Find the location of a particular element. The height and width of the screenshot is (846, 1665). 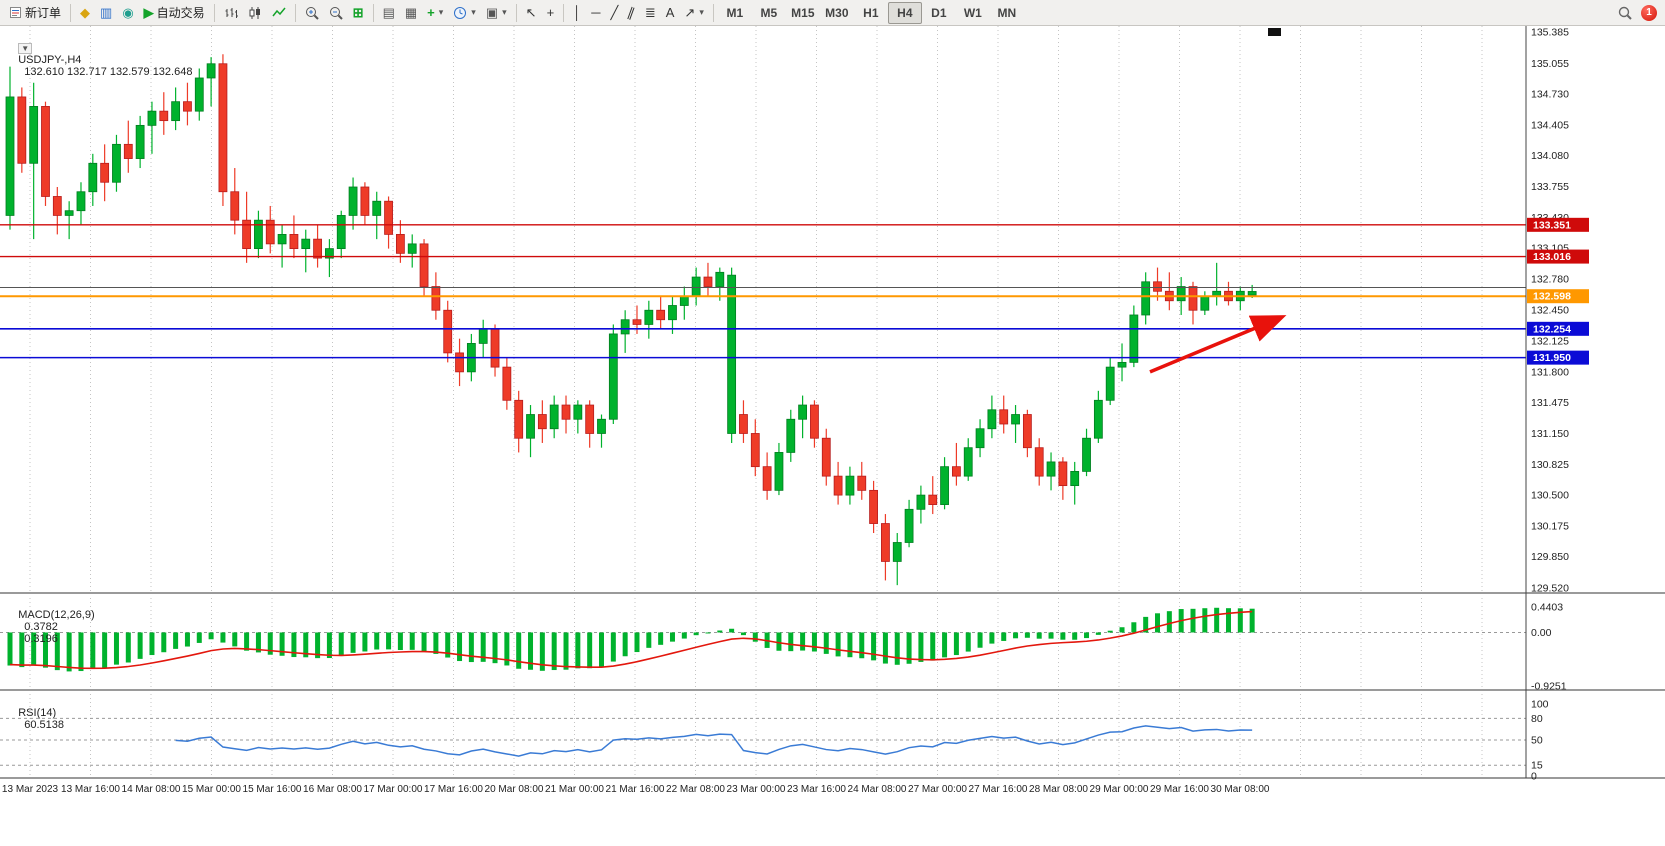

svg-text: 20 Mar 08:00 is located at coordinates (514, 789).